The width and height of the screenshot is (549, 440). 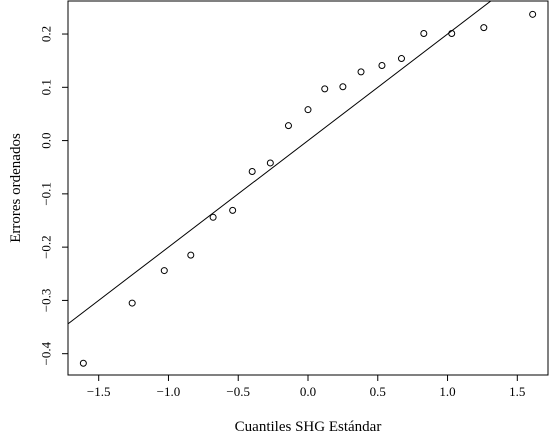 I want to click on x-tick-label: −1.0, so click(x=169, y=391).